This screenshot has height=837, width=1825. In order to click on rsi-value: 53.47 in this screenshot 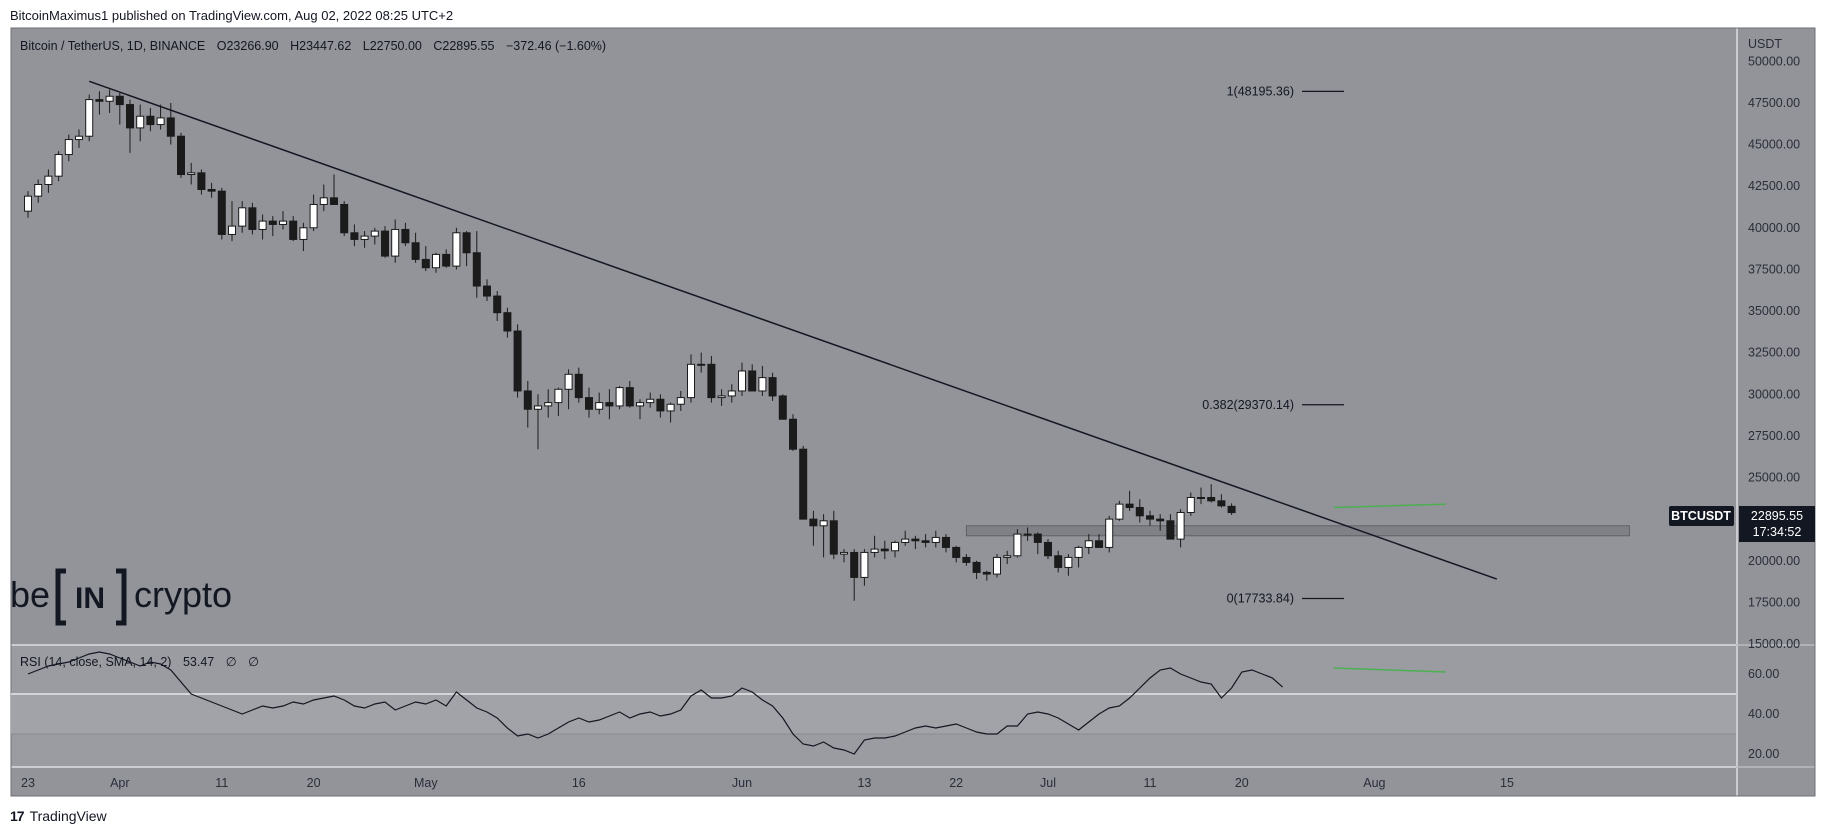, I will do `click(198, 662)`.